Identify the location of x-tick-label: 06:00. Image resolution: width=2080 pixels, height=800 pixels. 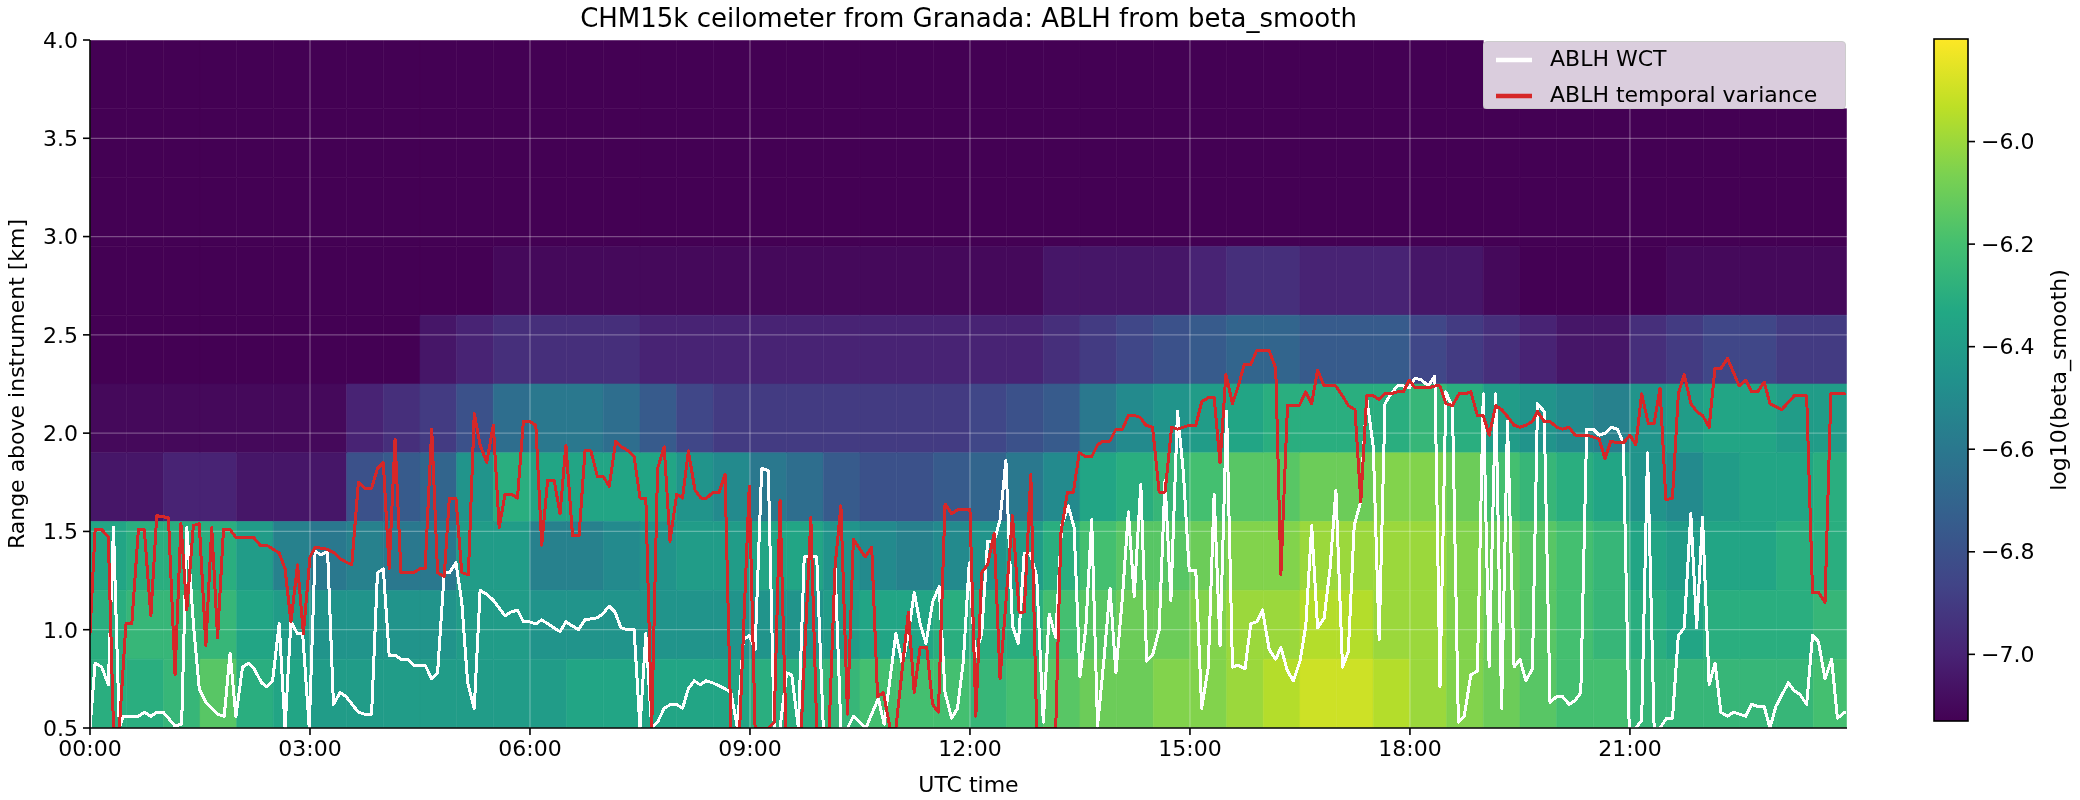
(530, 748).